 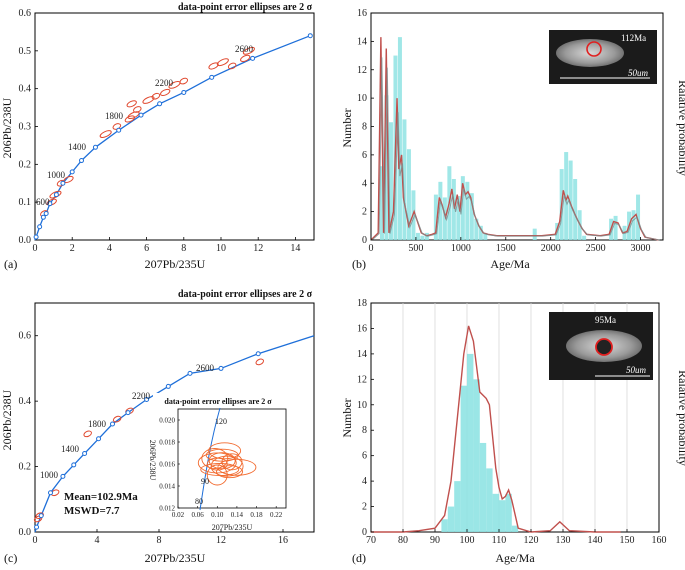 What do you see at coordinates (101, 497) in the screenshot?
I see `mean-age: Mean=102.9Ma` at bounding box center [101, 497].